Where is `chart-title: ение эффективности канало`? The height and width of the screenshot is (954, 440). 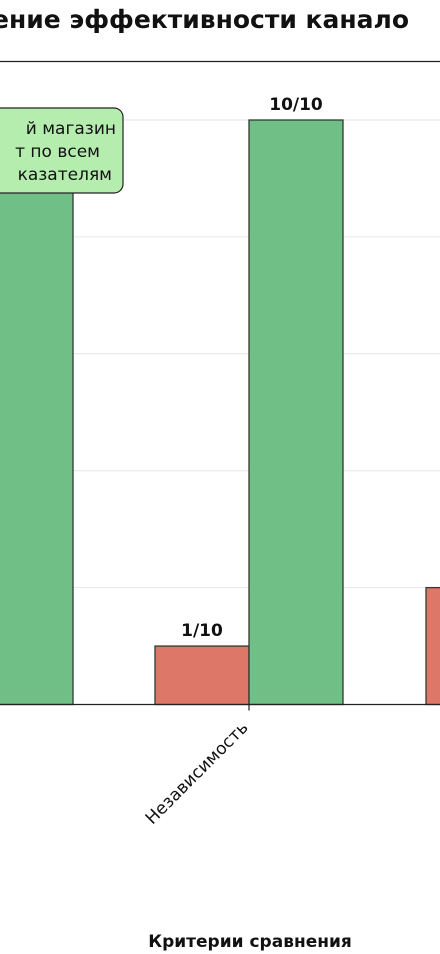 chart-title: ение эффективности канало is located at coordinates (204, 19).